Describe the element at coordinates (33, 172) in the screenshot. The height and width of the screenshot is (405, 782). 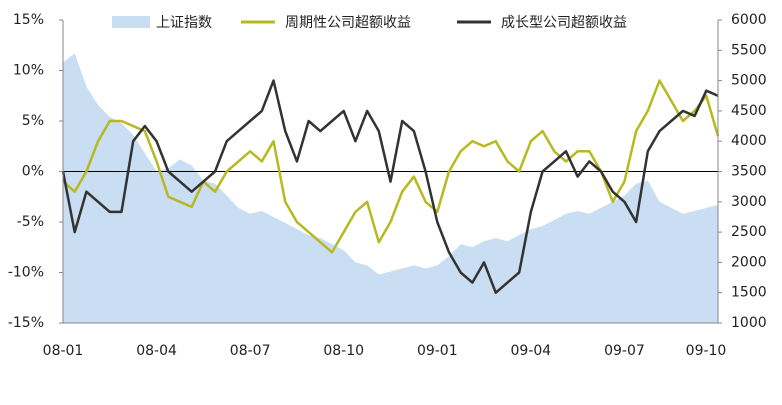
I see `y-tick-label: 0%` at that location.